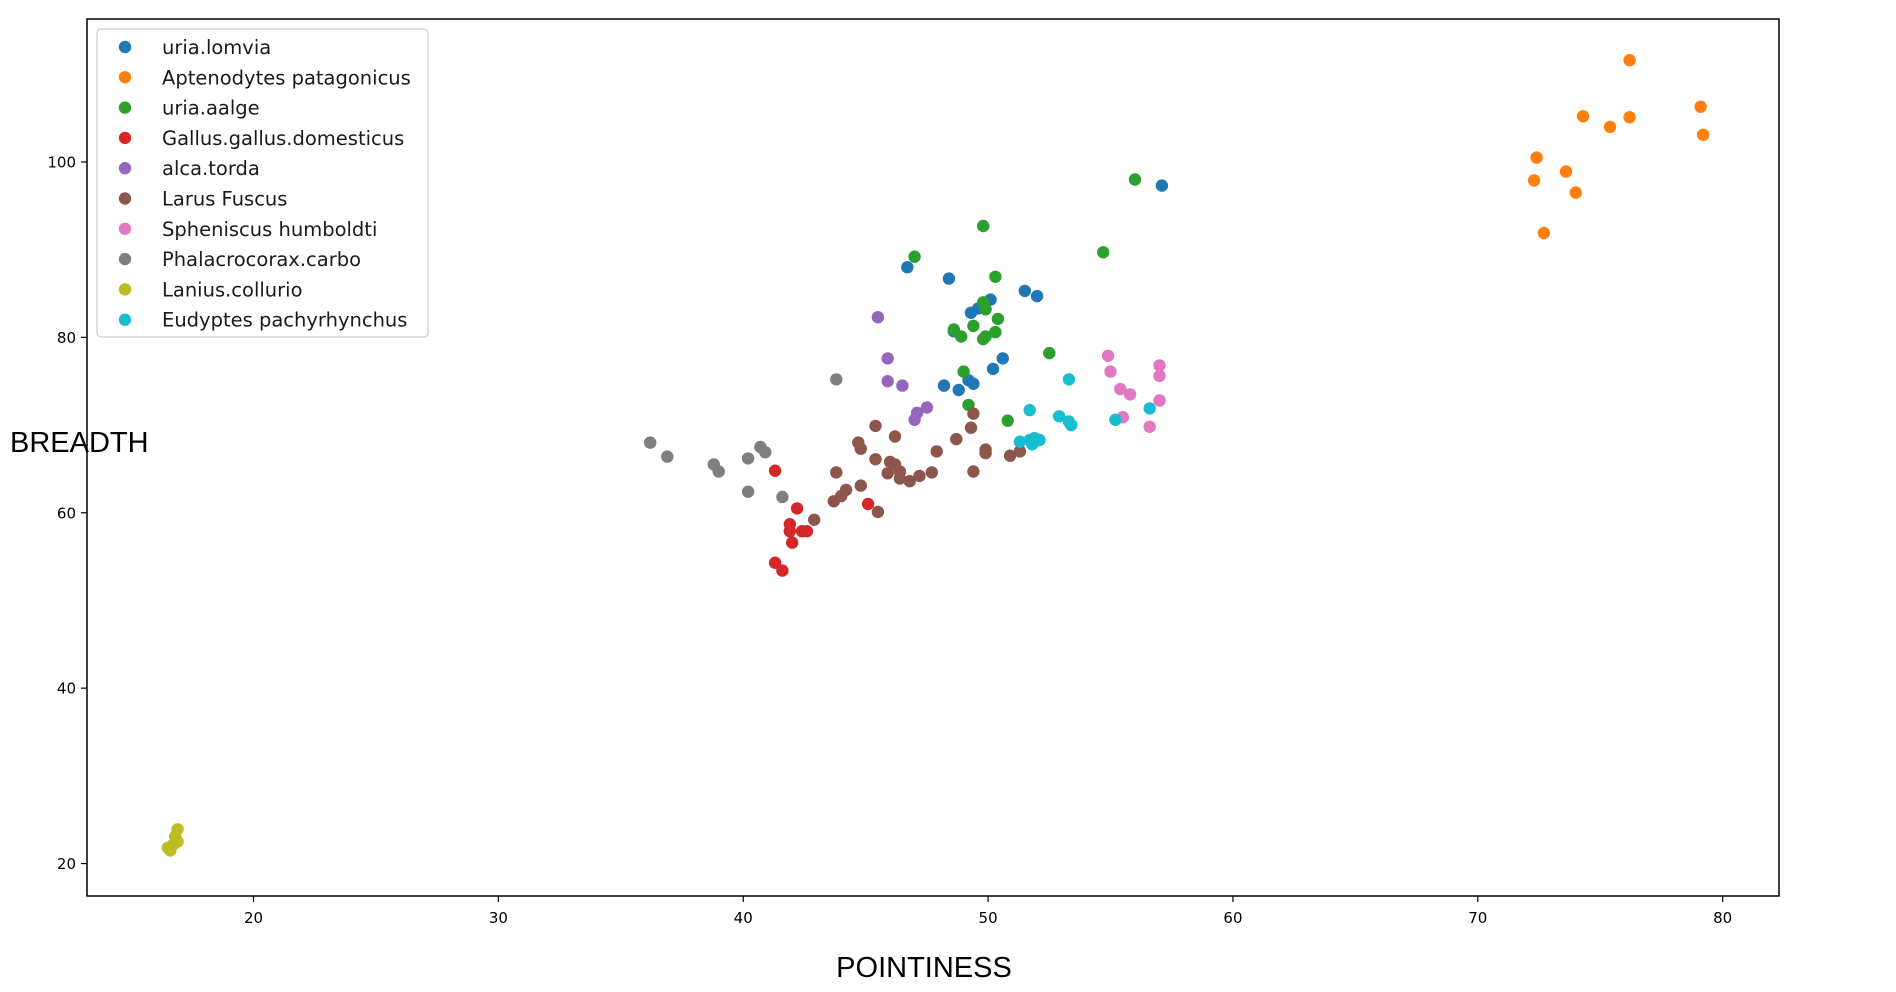  I want to click on legend-label: Aptenodytes patagonicus, so click(286, 77).